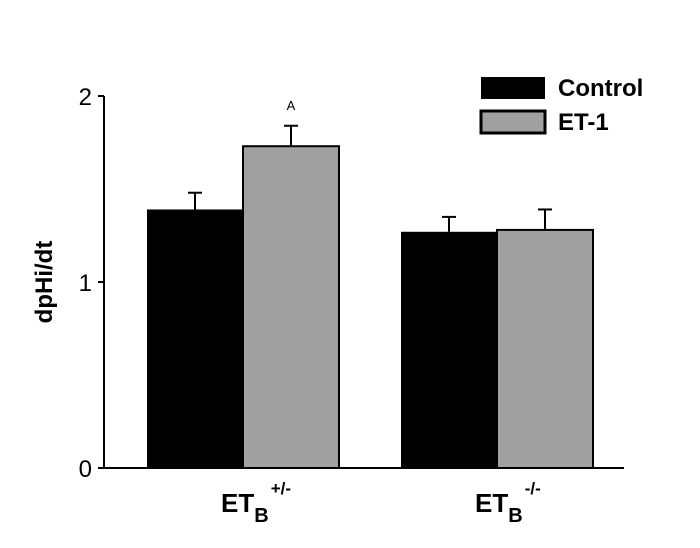 Image resolution: width=700 pixels, height=548 pixels. I want to click on y-tick-label: 1, so click(85, 283).